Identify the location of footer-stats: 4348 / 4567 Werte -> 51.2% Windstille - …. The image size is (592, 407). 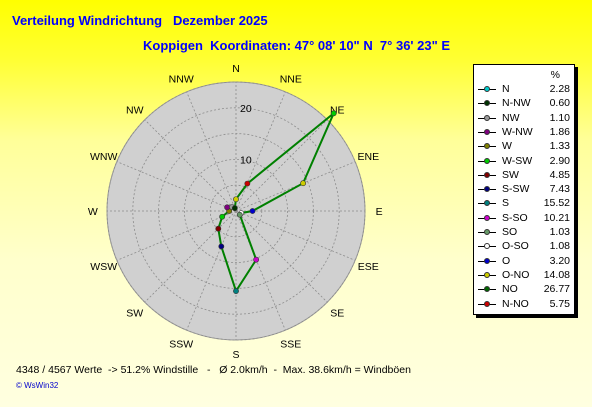
(213, 370).